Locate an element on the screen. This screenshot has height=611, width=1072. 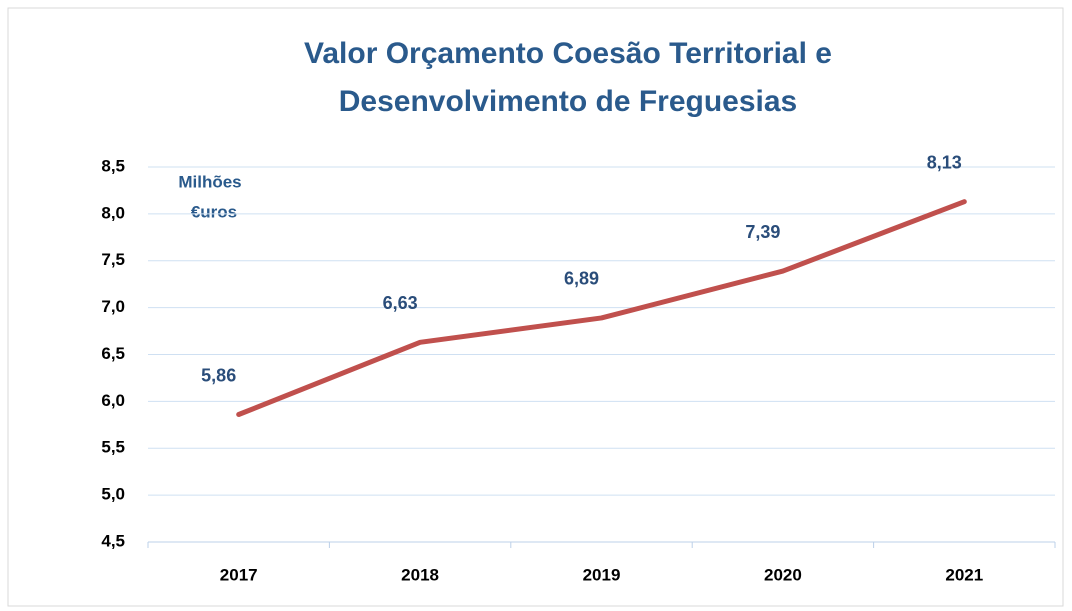
chart-title: Desenvolvimento de Freguesias is located at coordinates (568, 101).